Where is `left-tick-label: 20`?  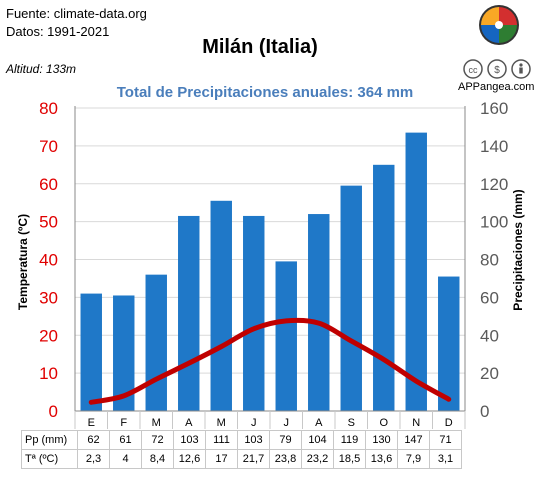 left-tick-label: 20 is located at coordinates (48, 335).